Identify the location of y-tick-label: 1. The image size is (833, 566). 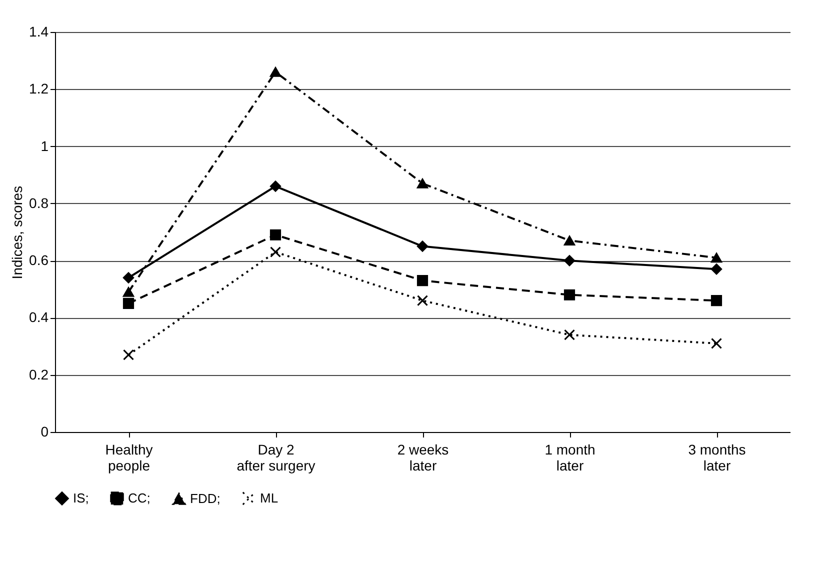
(44, 146).